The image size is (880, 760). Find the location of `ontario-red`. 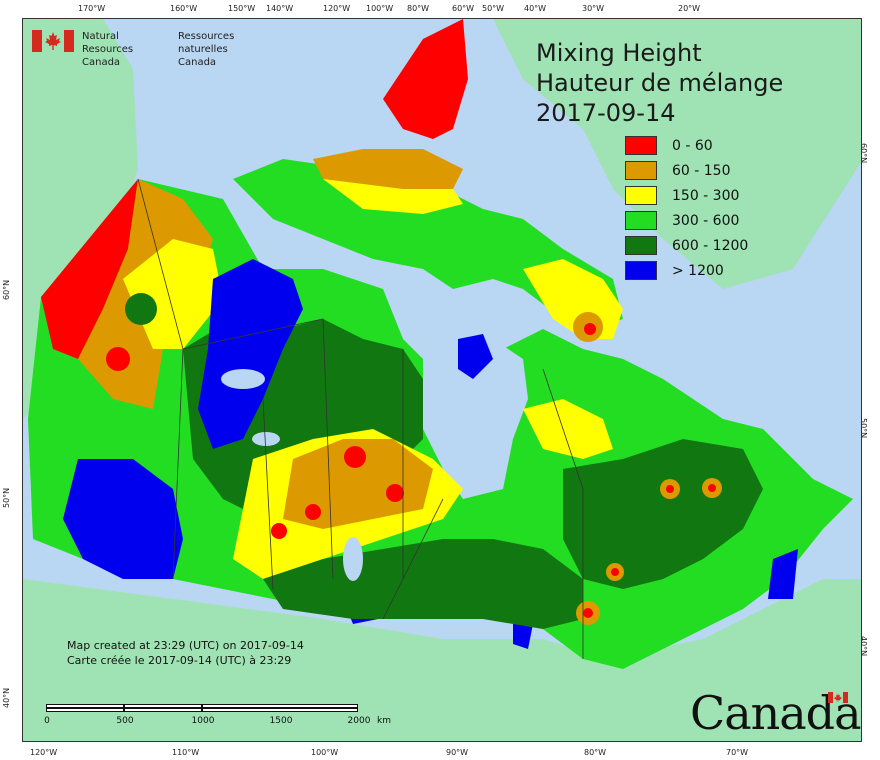

ontario-red is located at coordinates (615, 572).